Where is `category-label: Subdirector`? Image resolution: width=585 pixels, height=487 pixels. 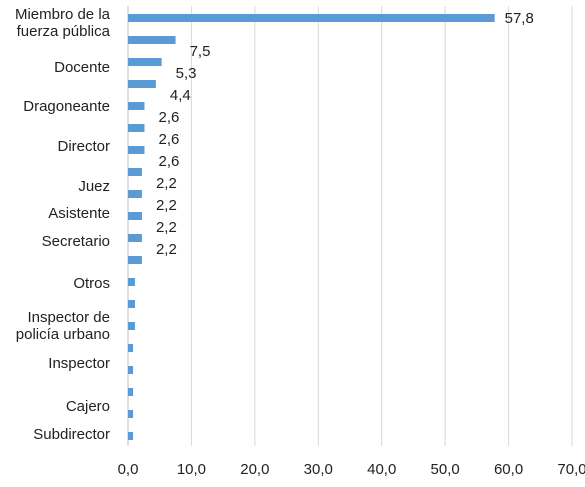 category-label: Subdirector is located at coordinates (71, 434).